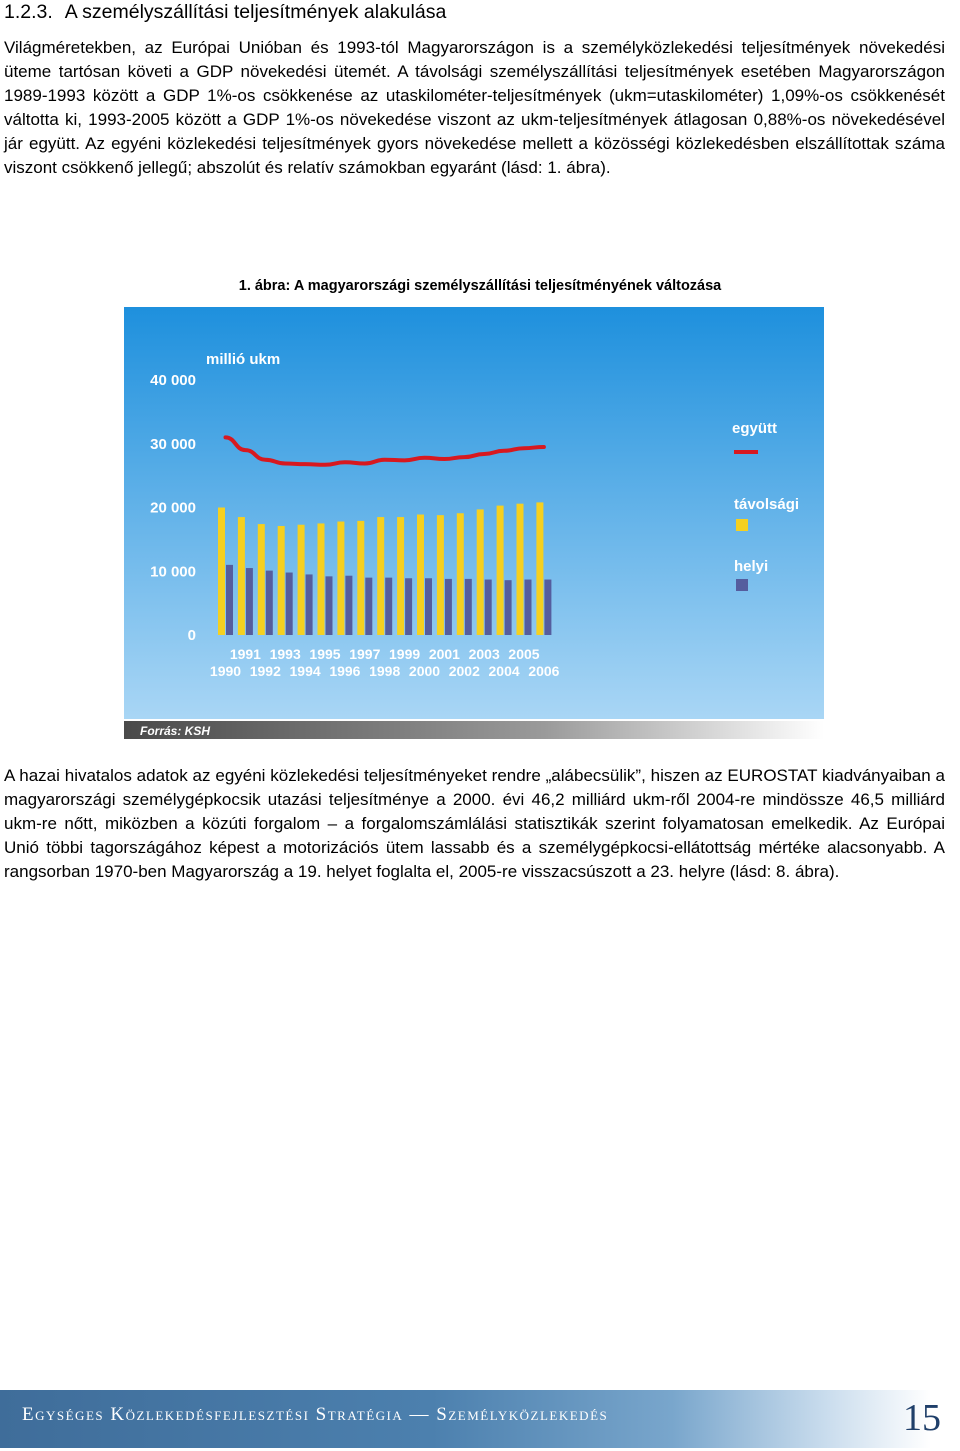  Describe the element at coordinates (173, 571) in the screenshot. I see `y-tick-label: 10 000` at that location.